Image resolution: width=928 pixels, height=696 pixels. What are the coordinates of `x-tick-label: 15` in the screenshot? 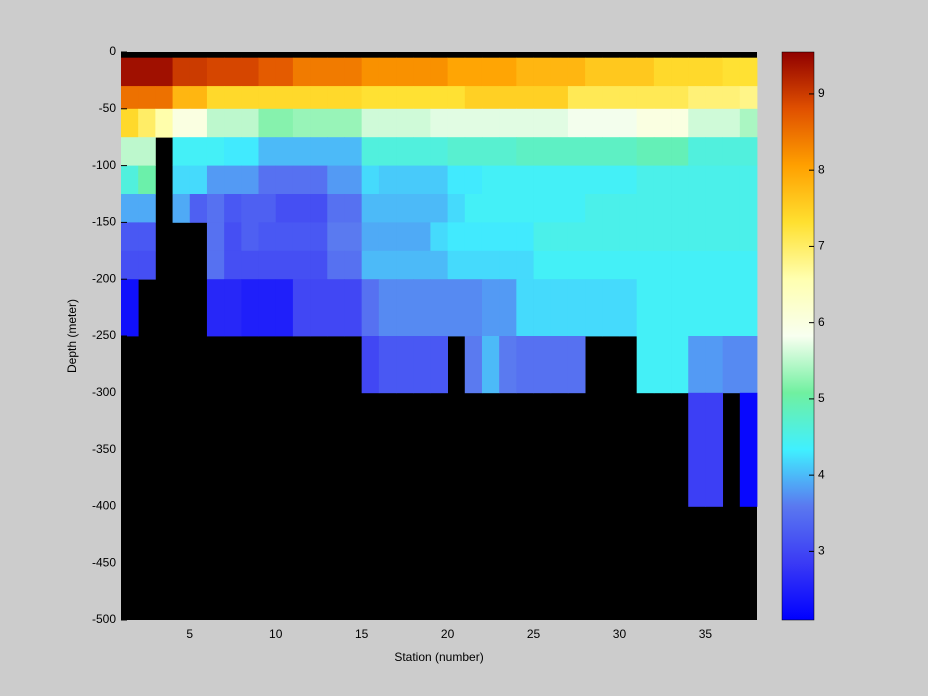 It's located at (362, 634).